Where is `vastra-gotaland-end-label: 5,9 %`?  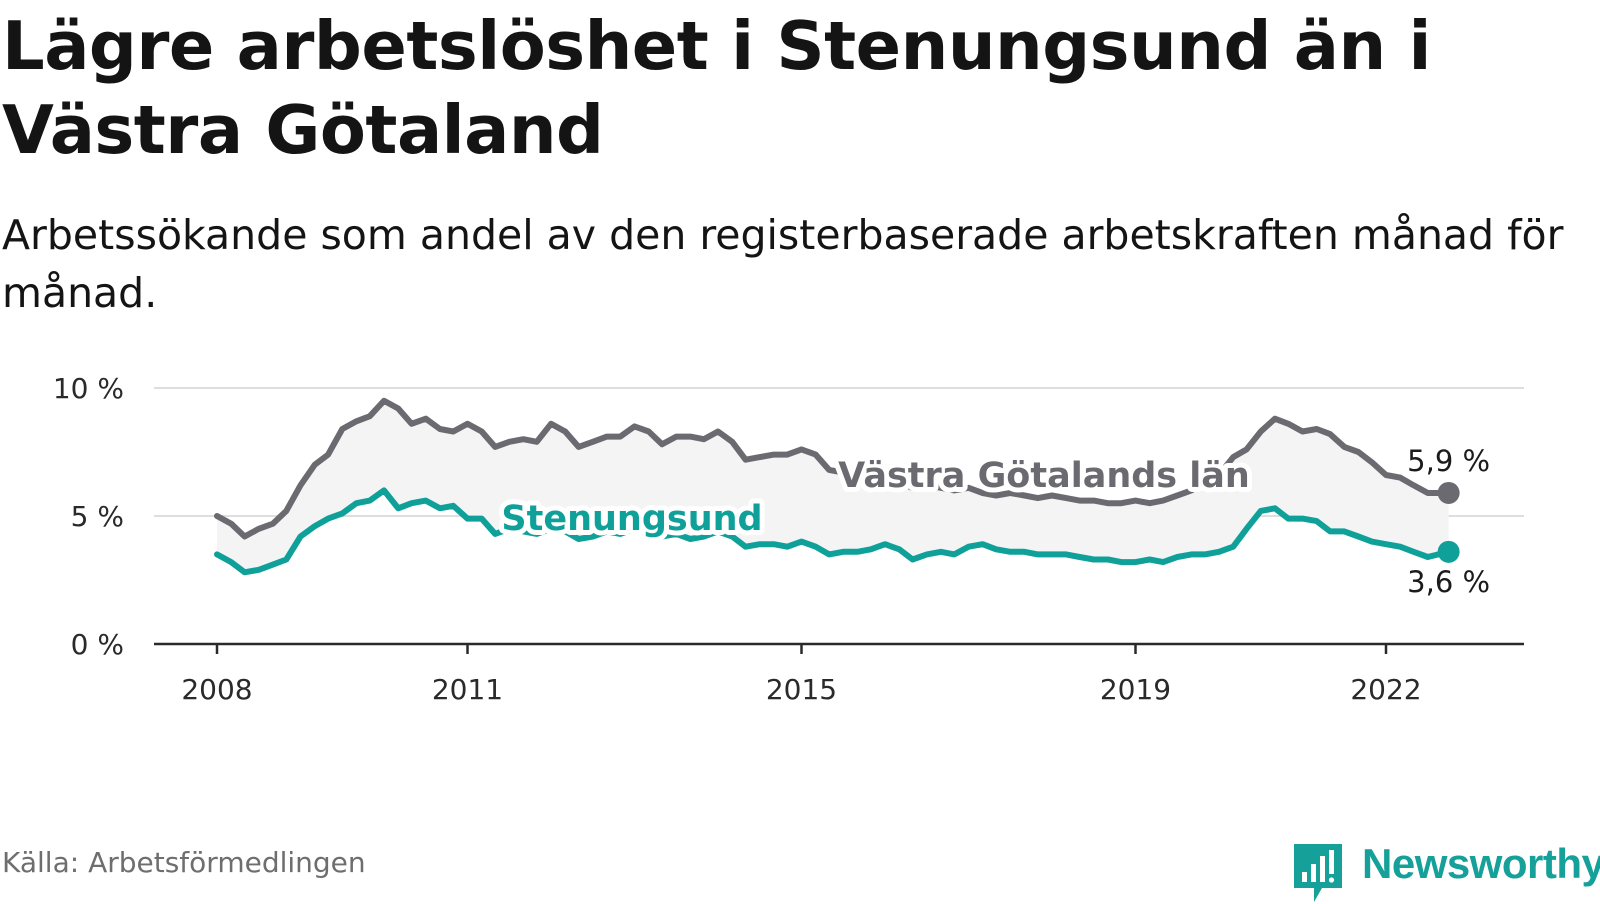
vastra-gotaland-end-label: 5,9 % is located at coordinates (1448, 461).